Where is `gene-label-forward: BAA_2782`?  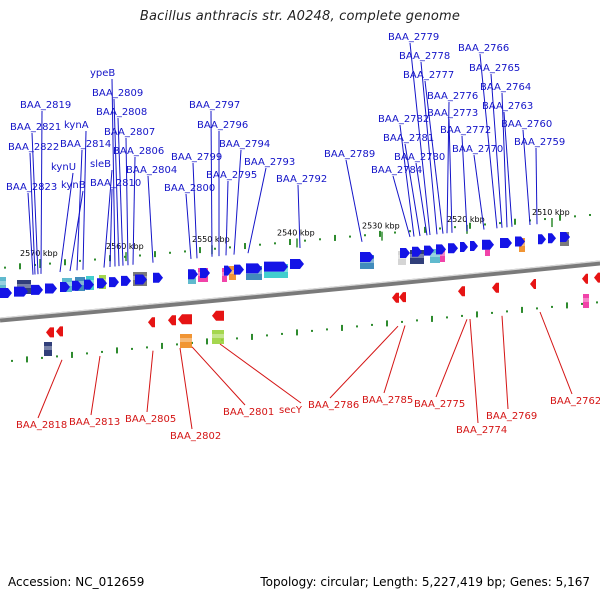 gene-label-forward: BAA_2782 is located at coordinates (403, 119).